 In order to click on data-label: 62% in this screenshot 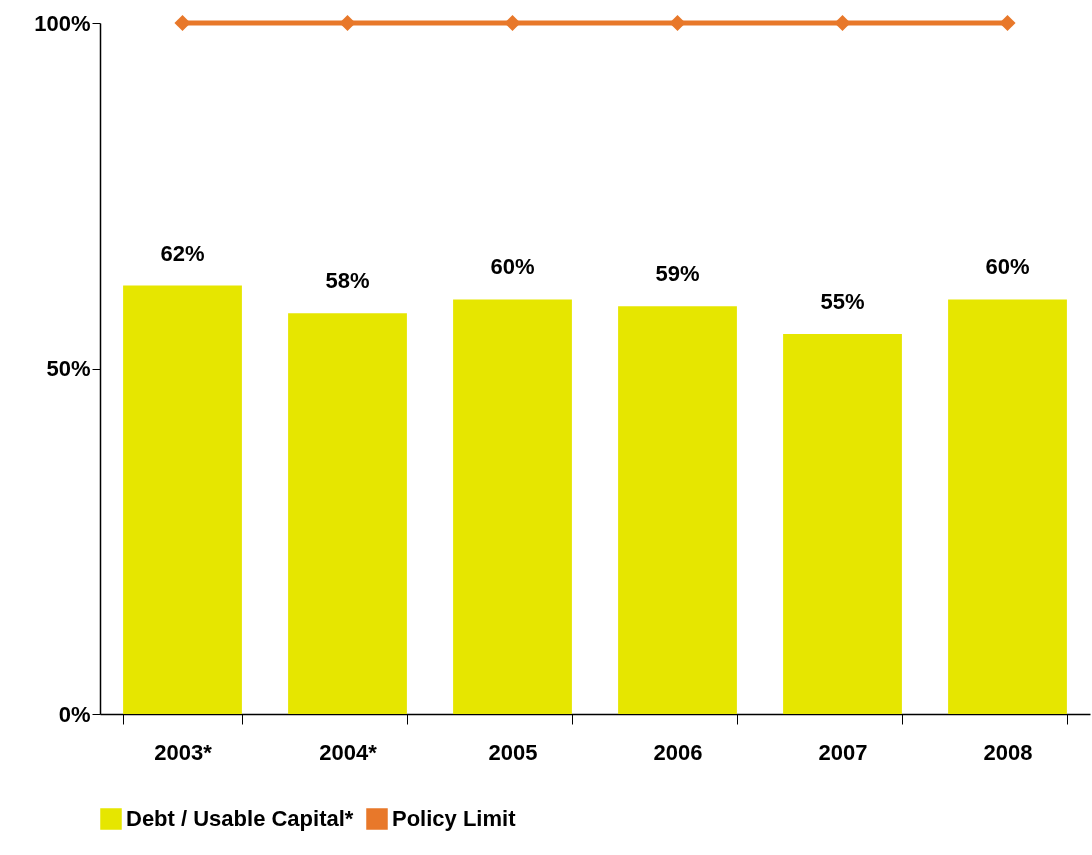, I will do `click(182, 253)`.